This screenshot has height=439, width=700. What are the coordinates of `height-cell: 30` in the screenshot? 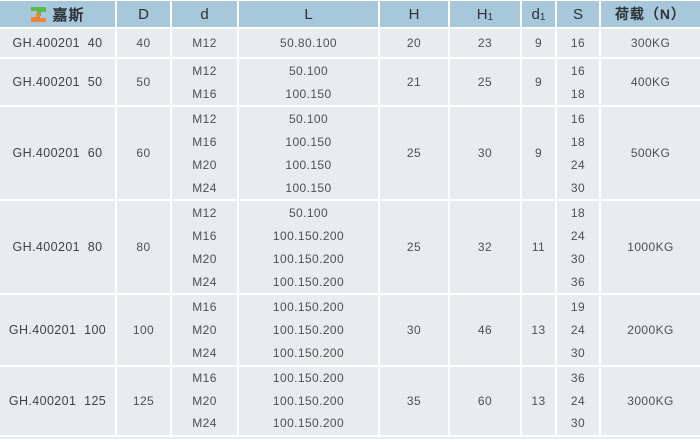 It's located at (414, 330).